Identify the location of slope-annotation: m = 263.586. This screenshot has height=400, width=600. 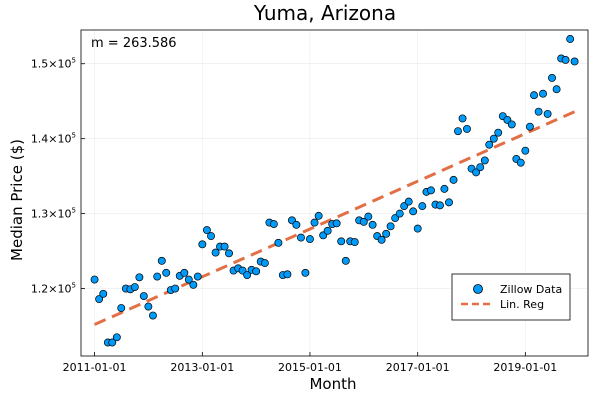
(134, 43).